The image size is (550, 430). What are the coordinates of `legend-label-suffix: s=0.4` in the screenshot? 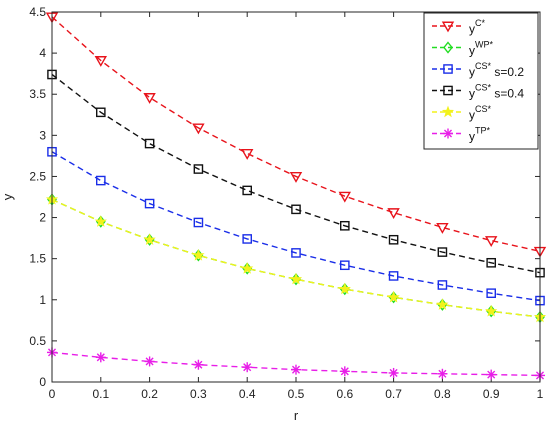 It's located at (507, 94).